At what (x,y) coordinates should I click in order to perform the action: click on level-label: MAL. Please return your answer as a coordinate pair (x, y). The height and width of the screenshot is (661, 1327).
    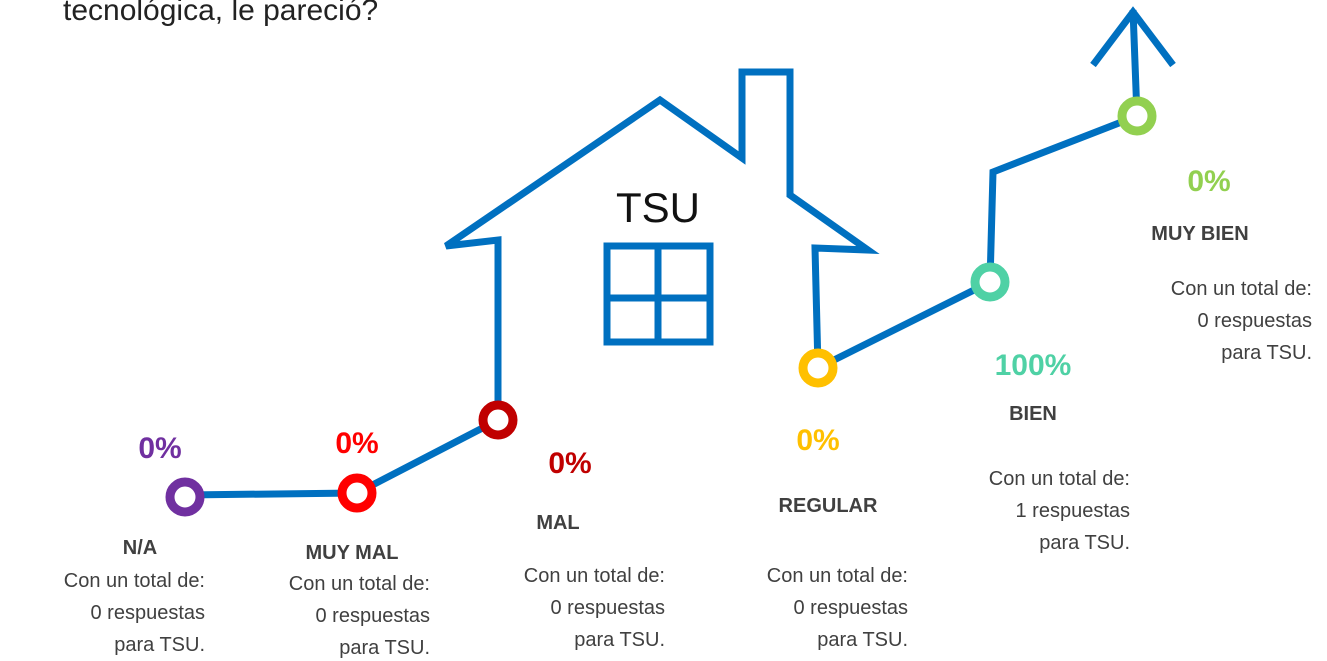
    Looking at the image, I should click on (557, 523).